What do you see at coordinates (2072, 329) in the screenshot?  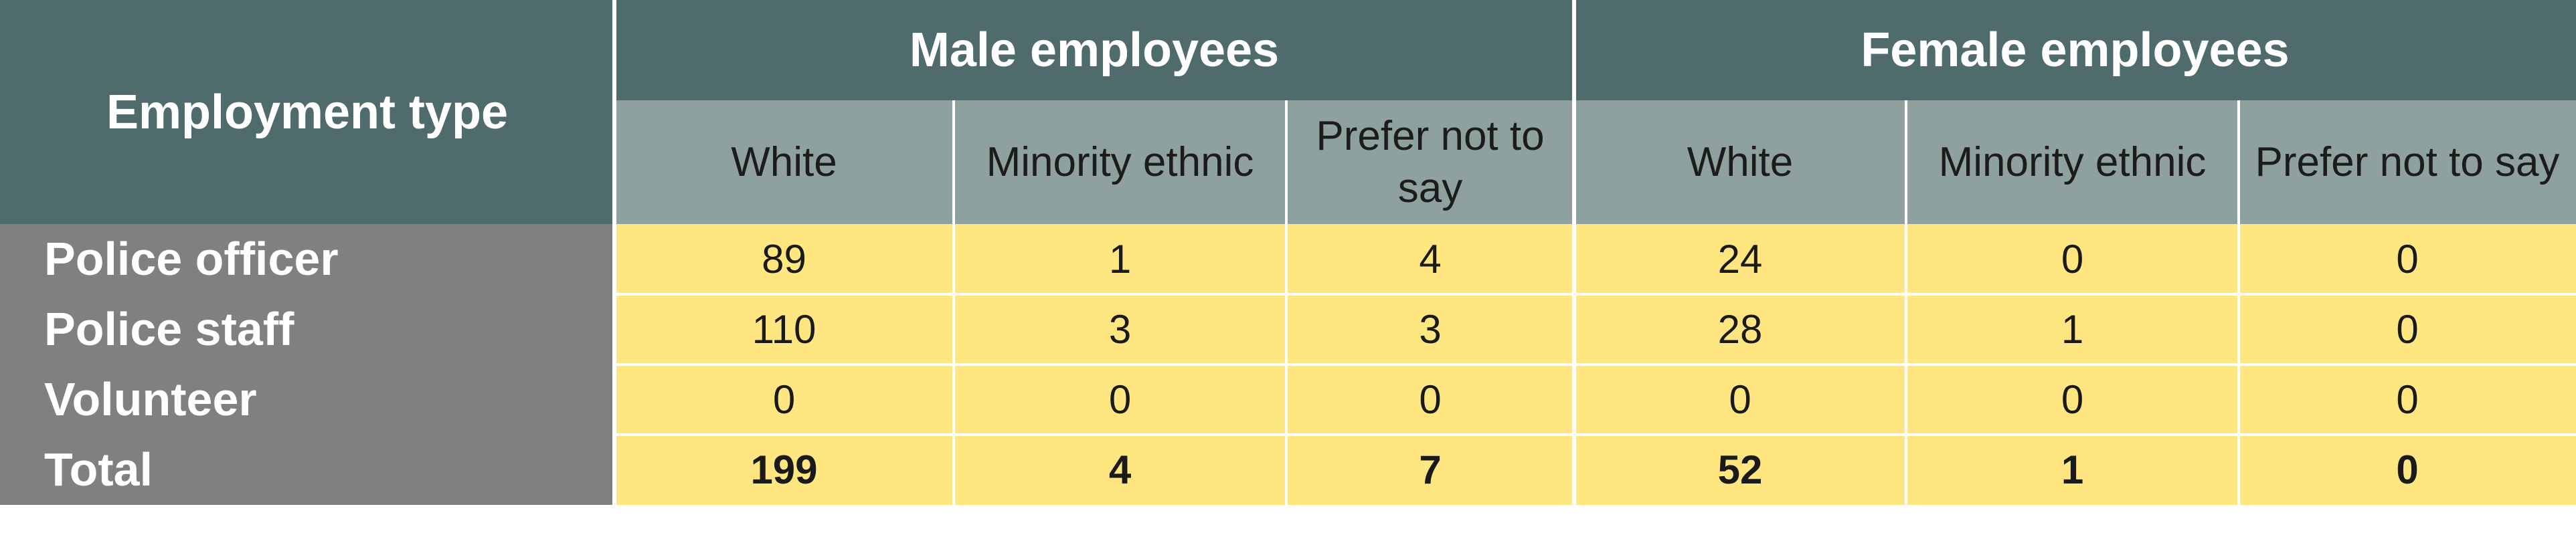 I see `cell-police-staff-female-minority-ethnic: 1` at bounding box center [2072, 329].